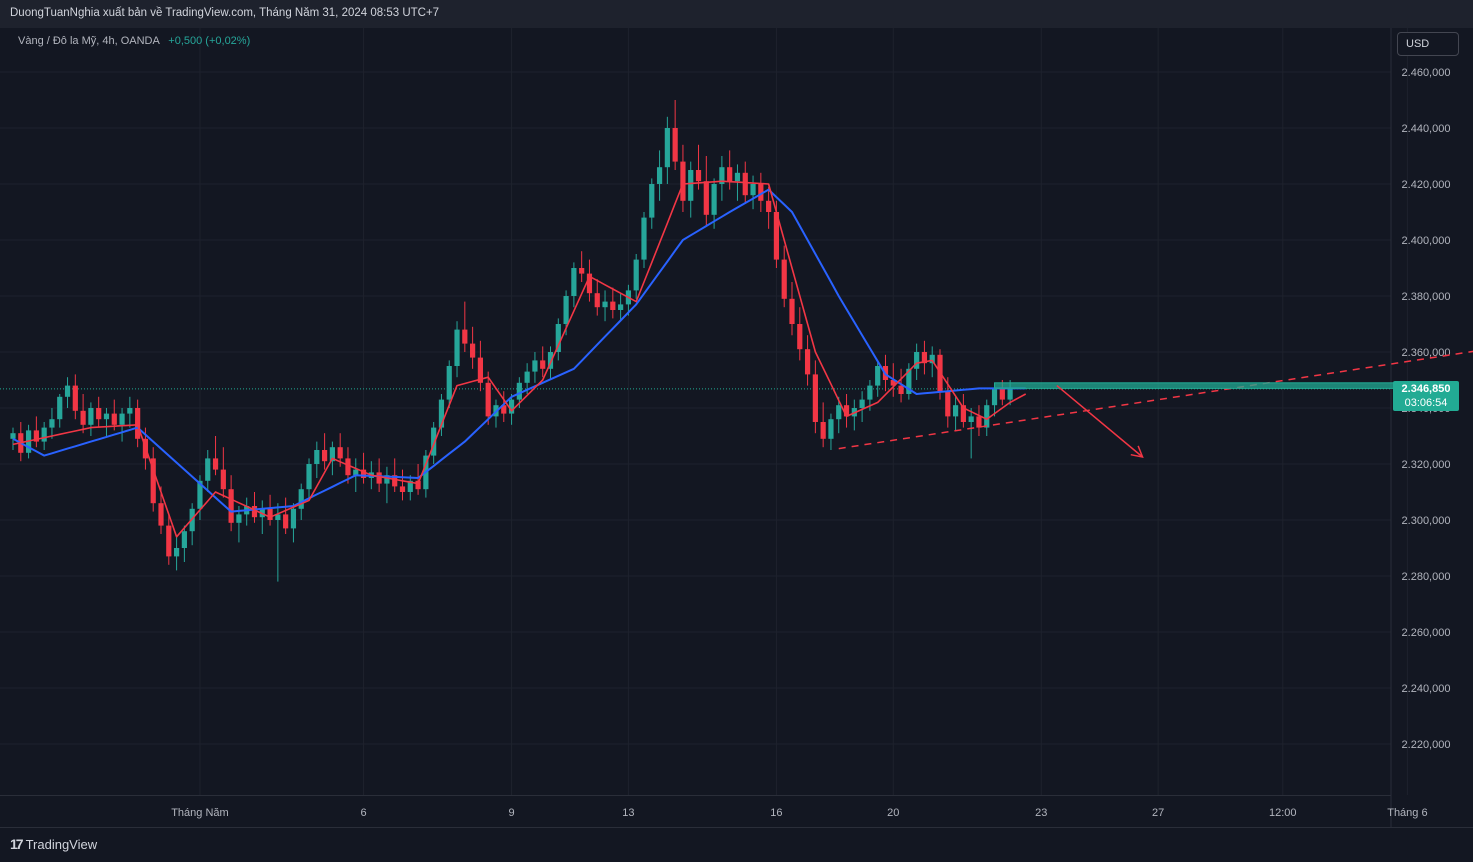 This screenshot has width=1473, height=862. What do you see at coordinates (1283, 813) in the screenshot?
I see `time-axis-label: 12:00` at bounding box center [1283, 813].